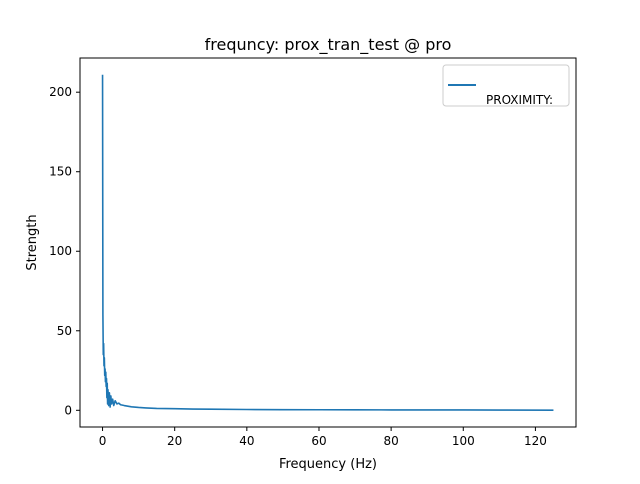 The width and height of the screenshot is (640, 484). I want to click on y-axis-ticks: 0 50 100 150 200, so click(64, 251).